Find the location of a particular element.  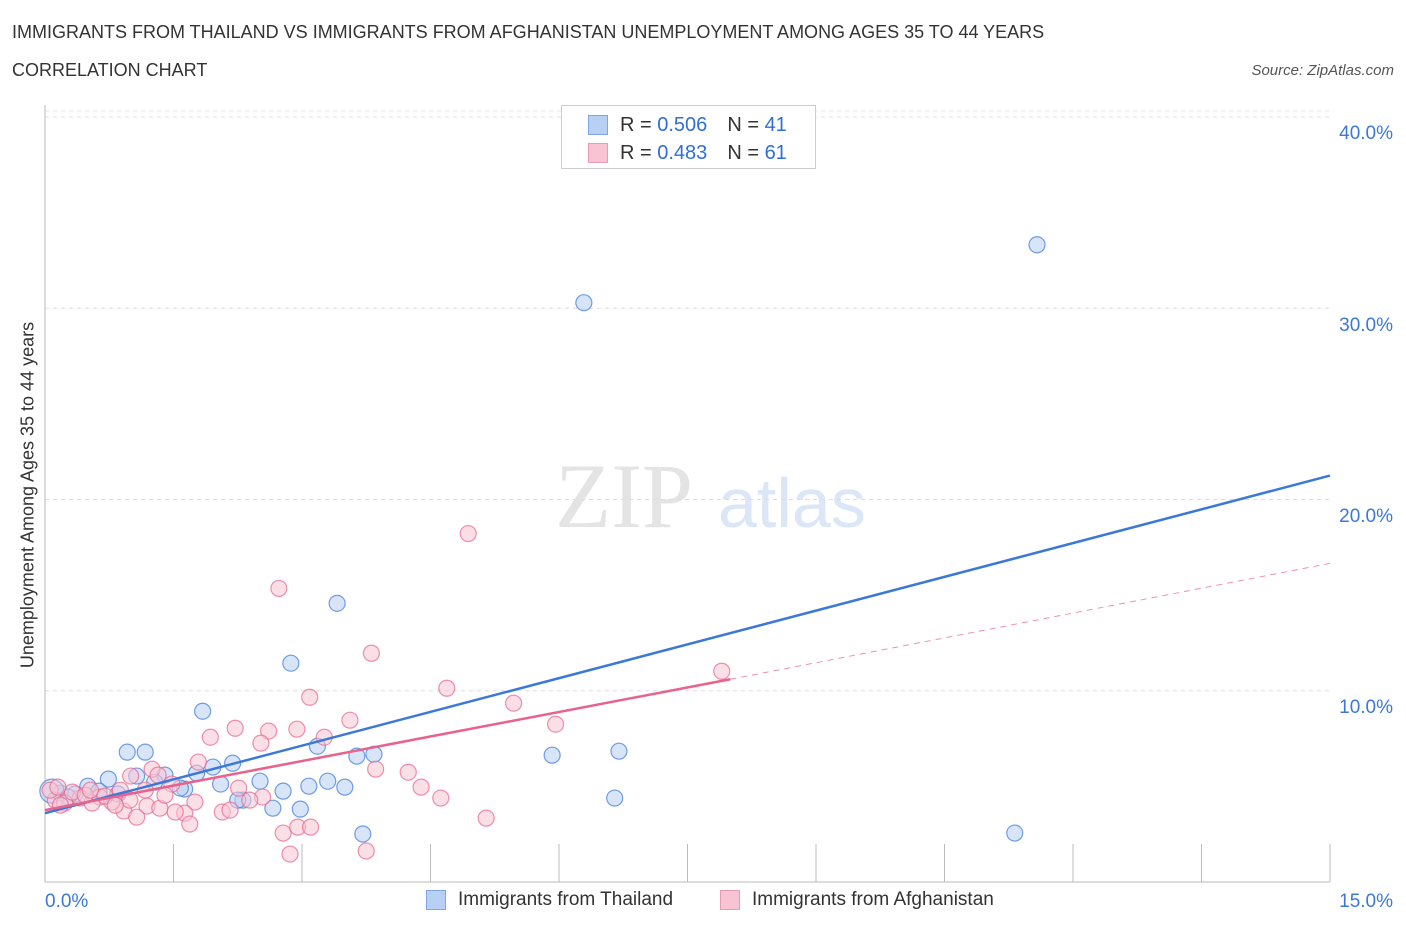

r-value: 0.506 is located at coordinates (682, 124).